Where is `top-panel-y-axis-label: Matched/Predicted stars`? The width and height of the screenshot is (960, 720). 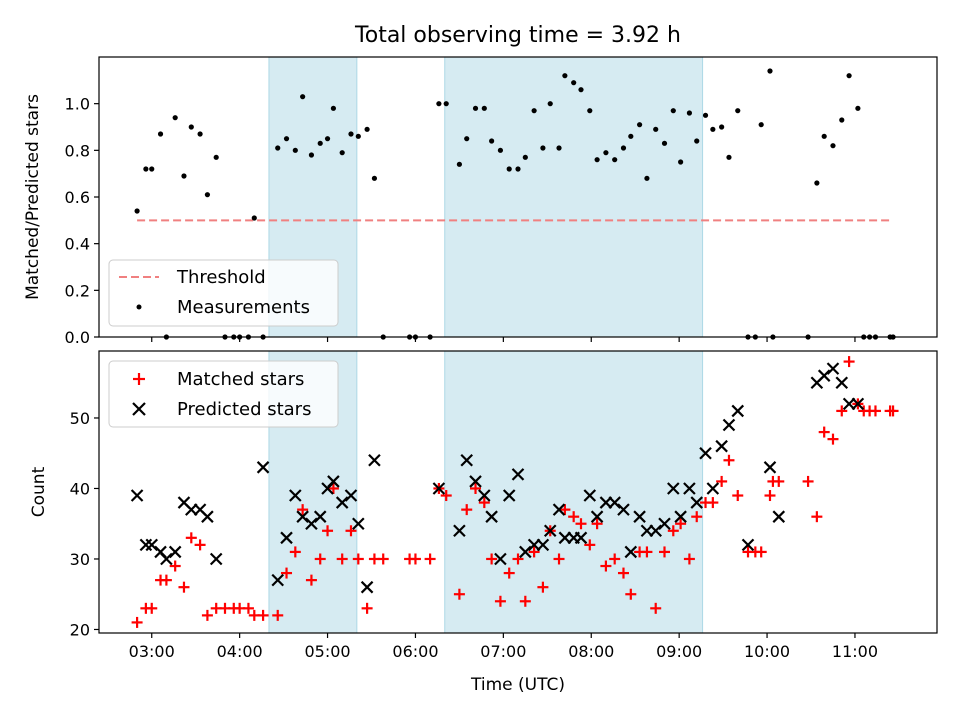 top-panel-y-axis-label: Matched/Predicted stars is located at coordinates (33, 197).